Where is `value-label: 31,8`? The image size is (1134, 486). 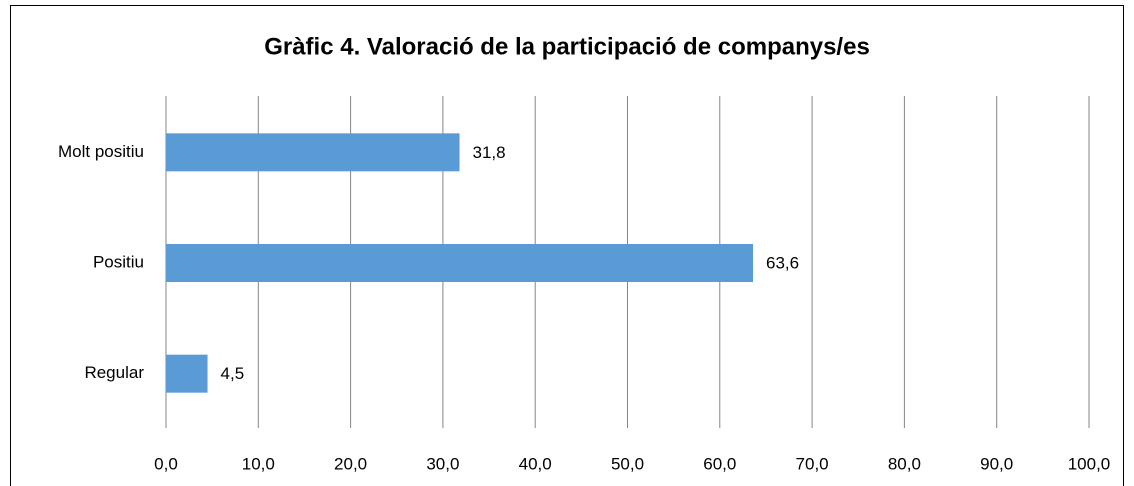 value-label: 31,8 is located at coordinates (489, 152).